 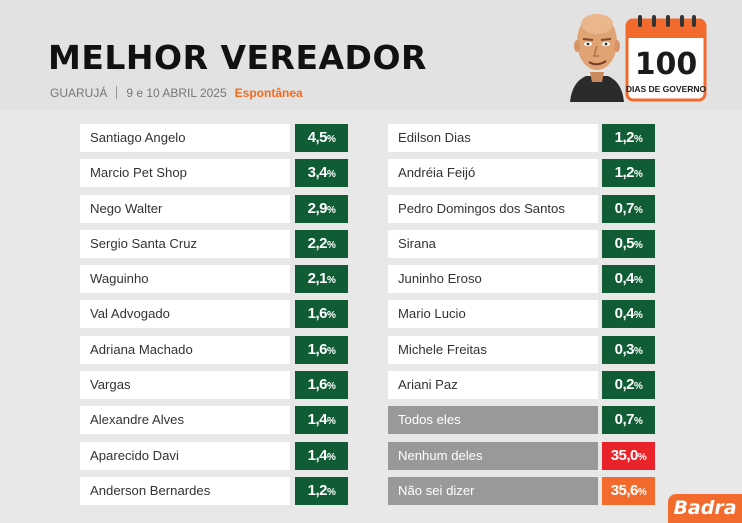 I want to click on percentage-number: 35,0, so click(x=624, y=455).